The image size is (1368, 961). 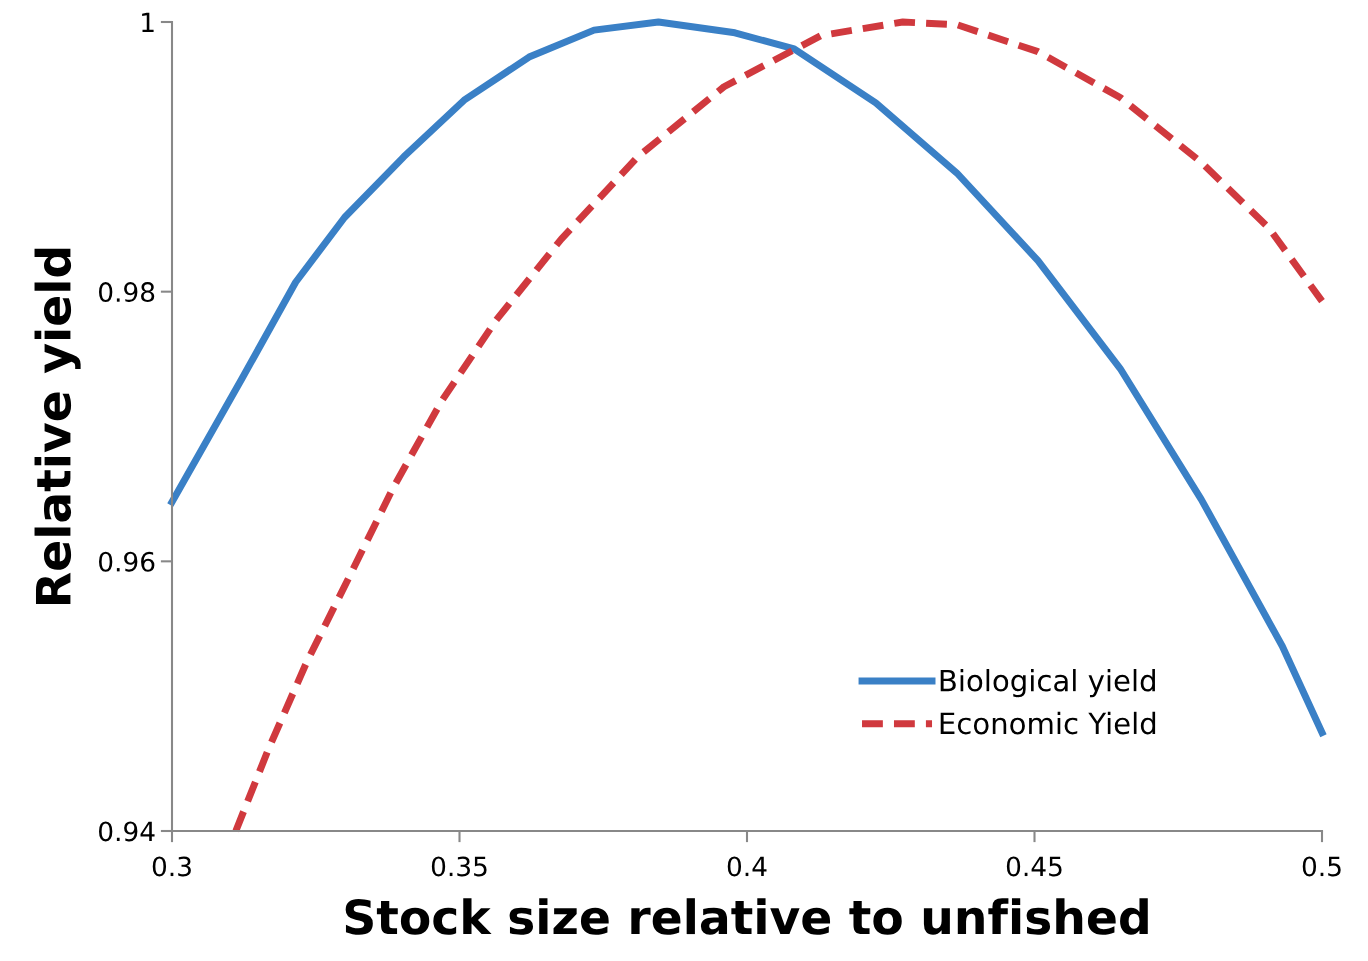 What do you see at coordinates (148, 22) in the screenshot?
I see `y-tick-label: 1` at bounding box center [148, 22].